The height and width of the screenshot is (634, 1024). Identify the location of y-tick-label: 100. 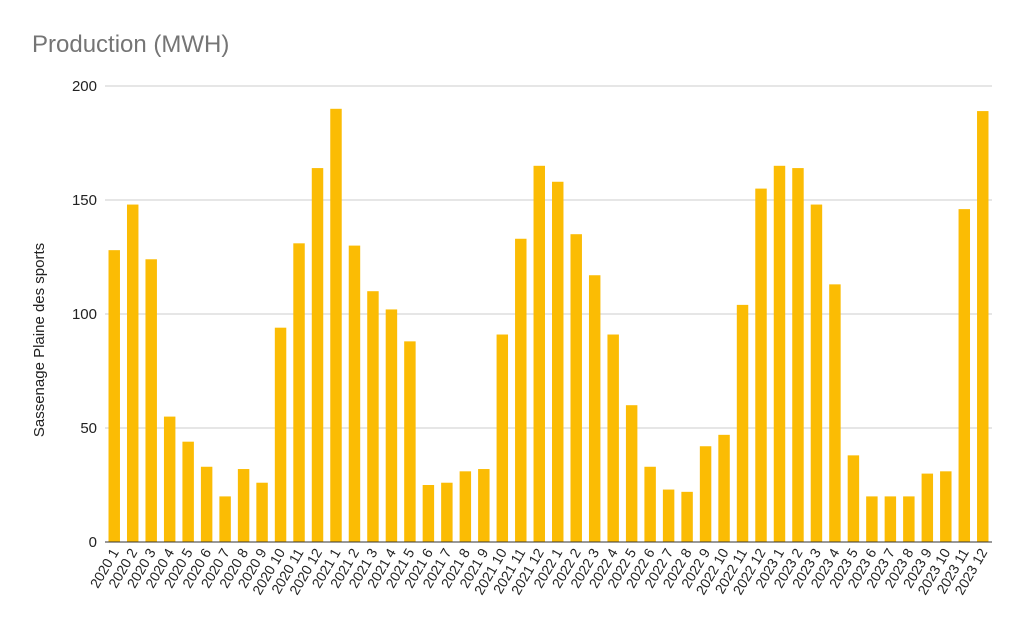
(84, 314).